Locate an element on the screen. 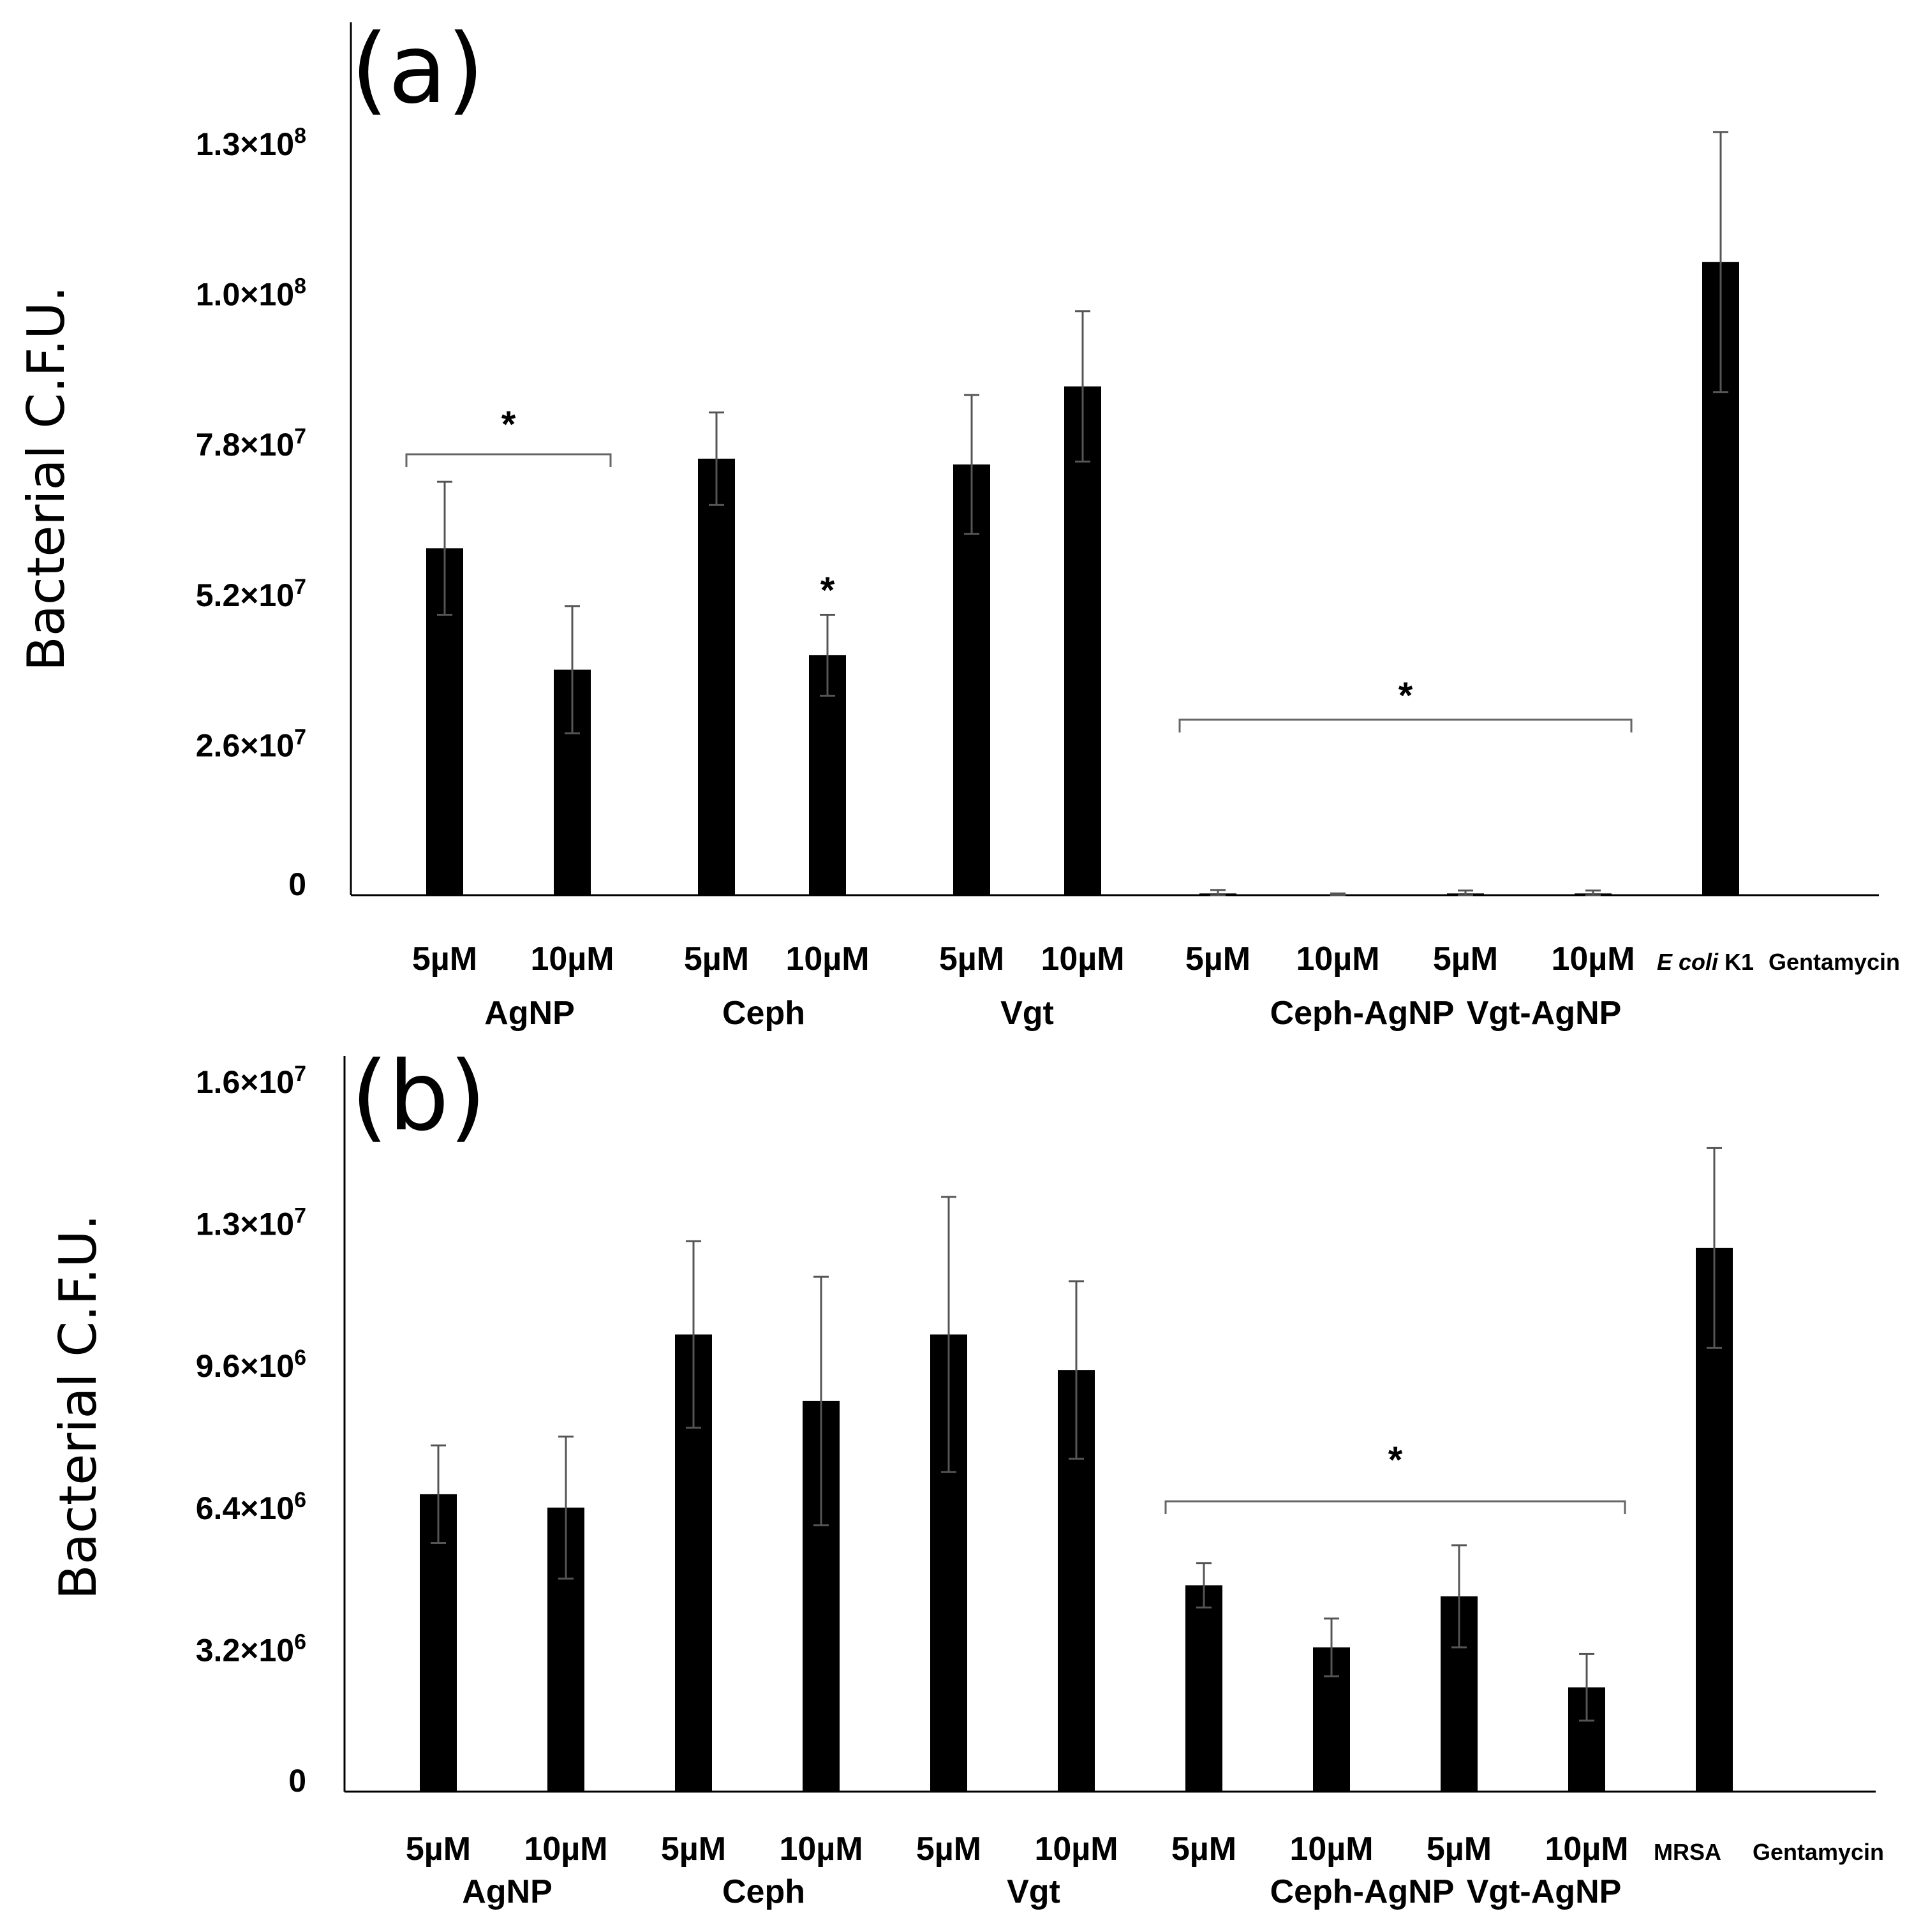 This screenshot has height=1932, width=1921. y-tick-label: 6.4×10⁶ is located at coordinates (251, 1507).